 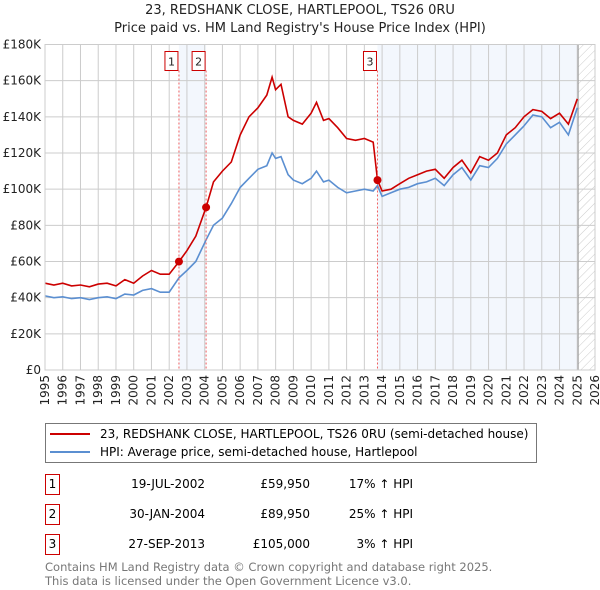 I want to click on x-tick-label: 2004, so click(x=205, y=390).